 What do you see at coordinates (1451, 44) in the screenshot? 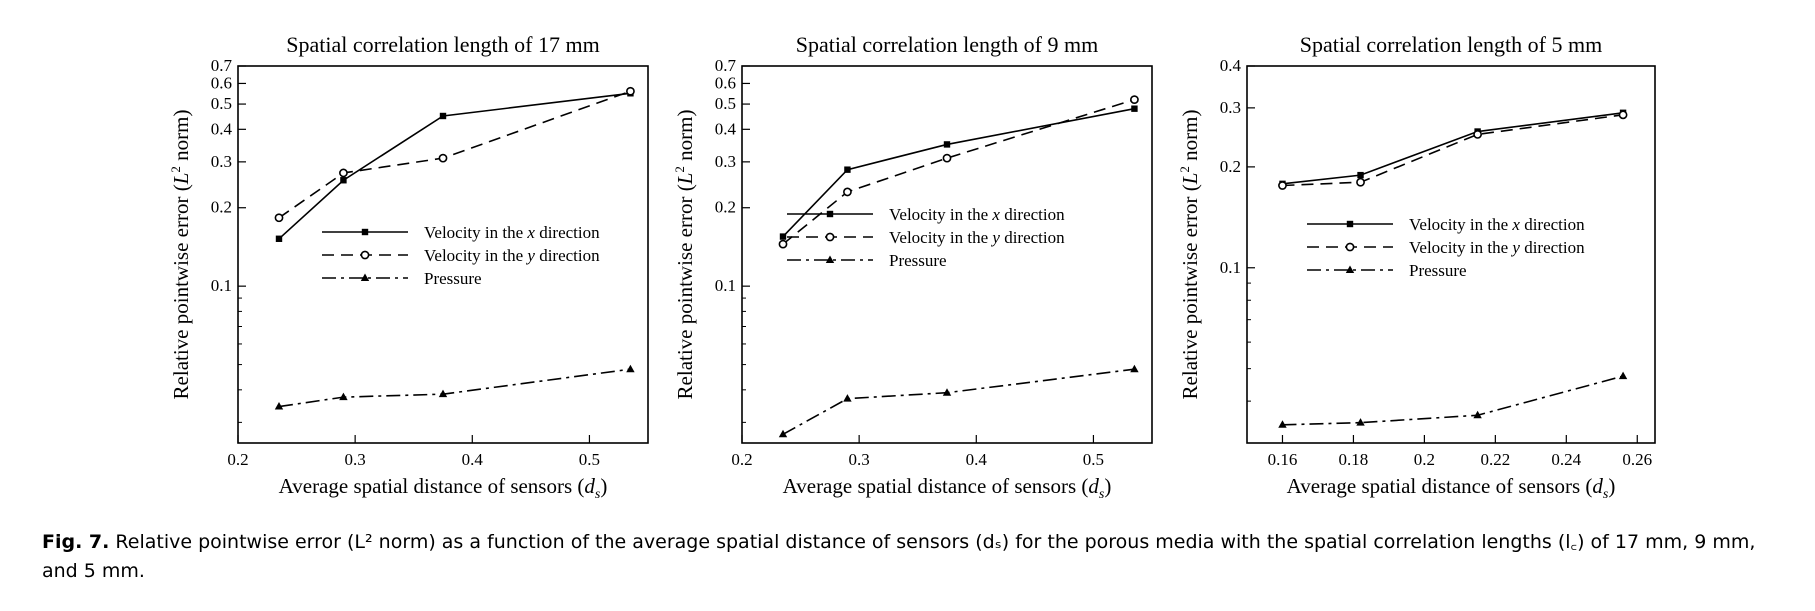
I see `chart-title: Spatial correlation length of 5 mm` at bounding box center [1451, 44].